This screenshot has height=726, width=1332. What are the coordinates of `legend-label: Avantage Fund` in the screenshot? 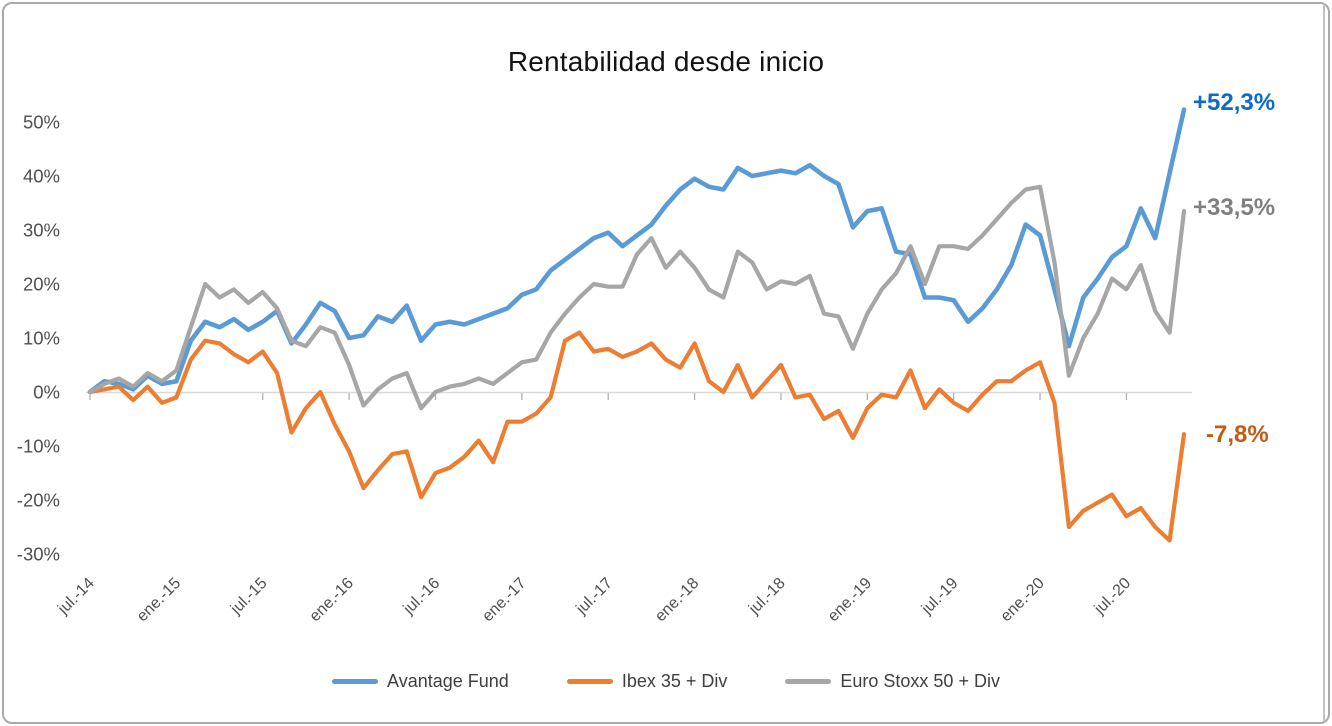 It's located at (448, 681).